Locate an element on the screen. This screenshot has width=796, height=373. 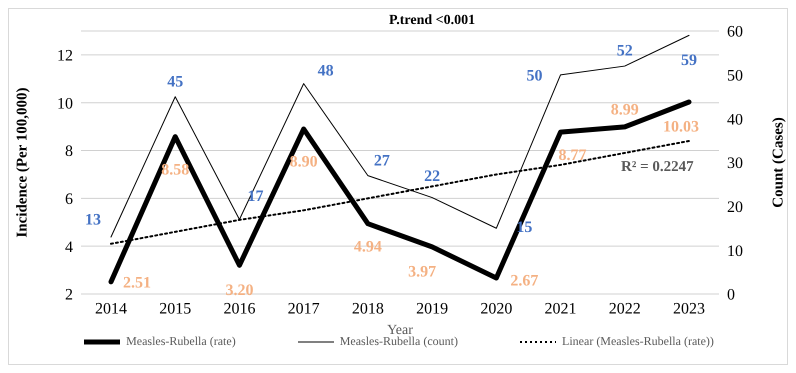
y2-tick-label: 10 is located at coordinates (735, 251).